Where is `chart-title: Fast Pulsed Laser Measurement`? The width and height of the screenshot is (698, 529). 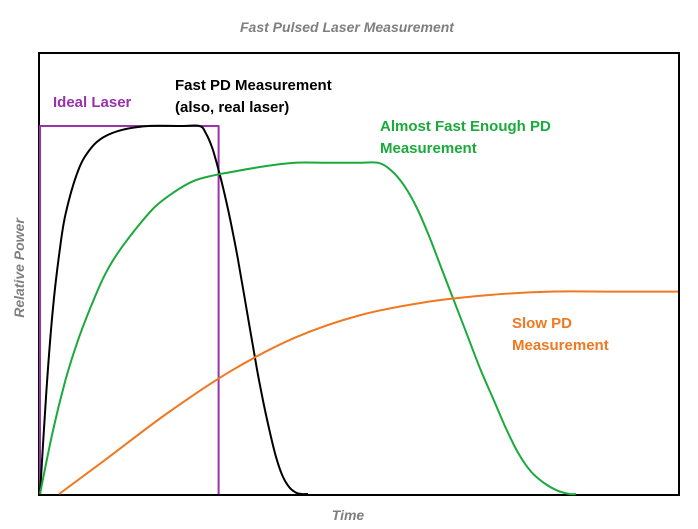
chart-title: Fast Pulsed Laser Measurement is located at coordinates (347, 27).